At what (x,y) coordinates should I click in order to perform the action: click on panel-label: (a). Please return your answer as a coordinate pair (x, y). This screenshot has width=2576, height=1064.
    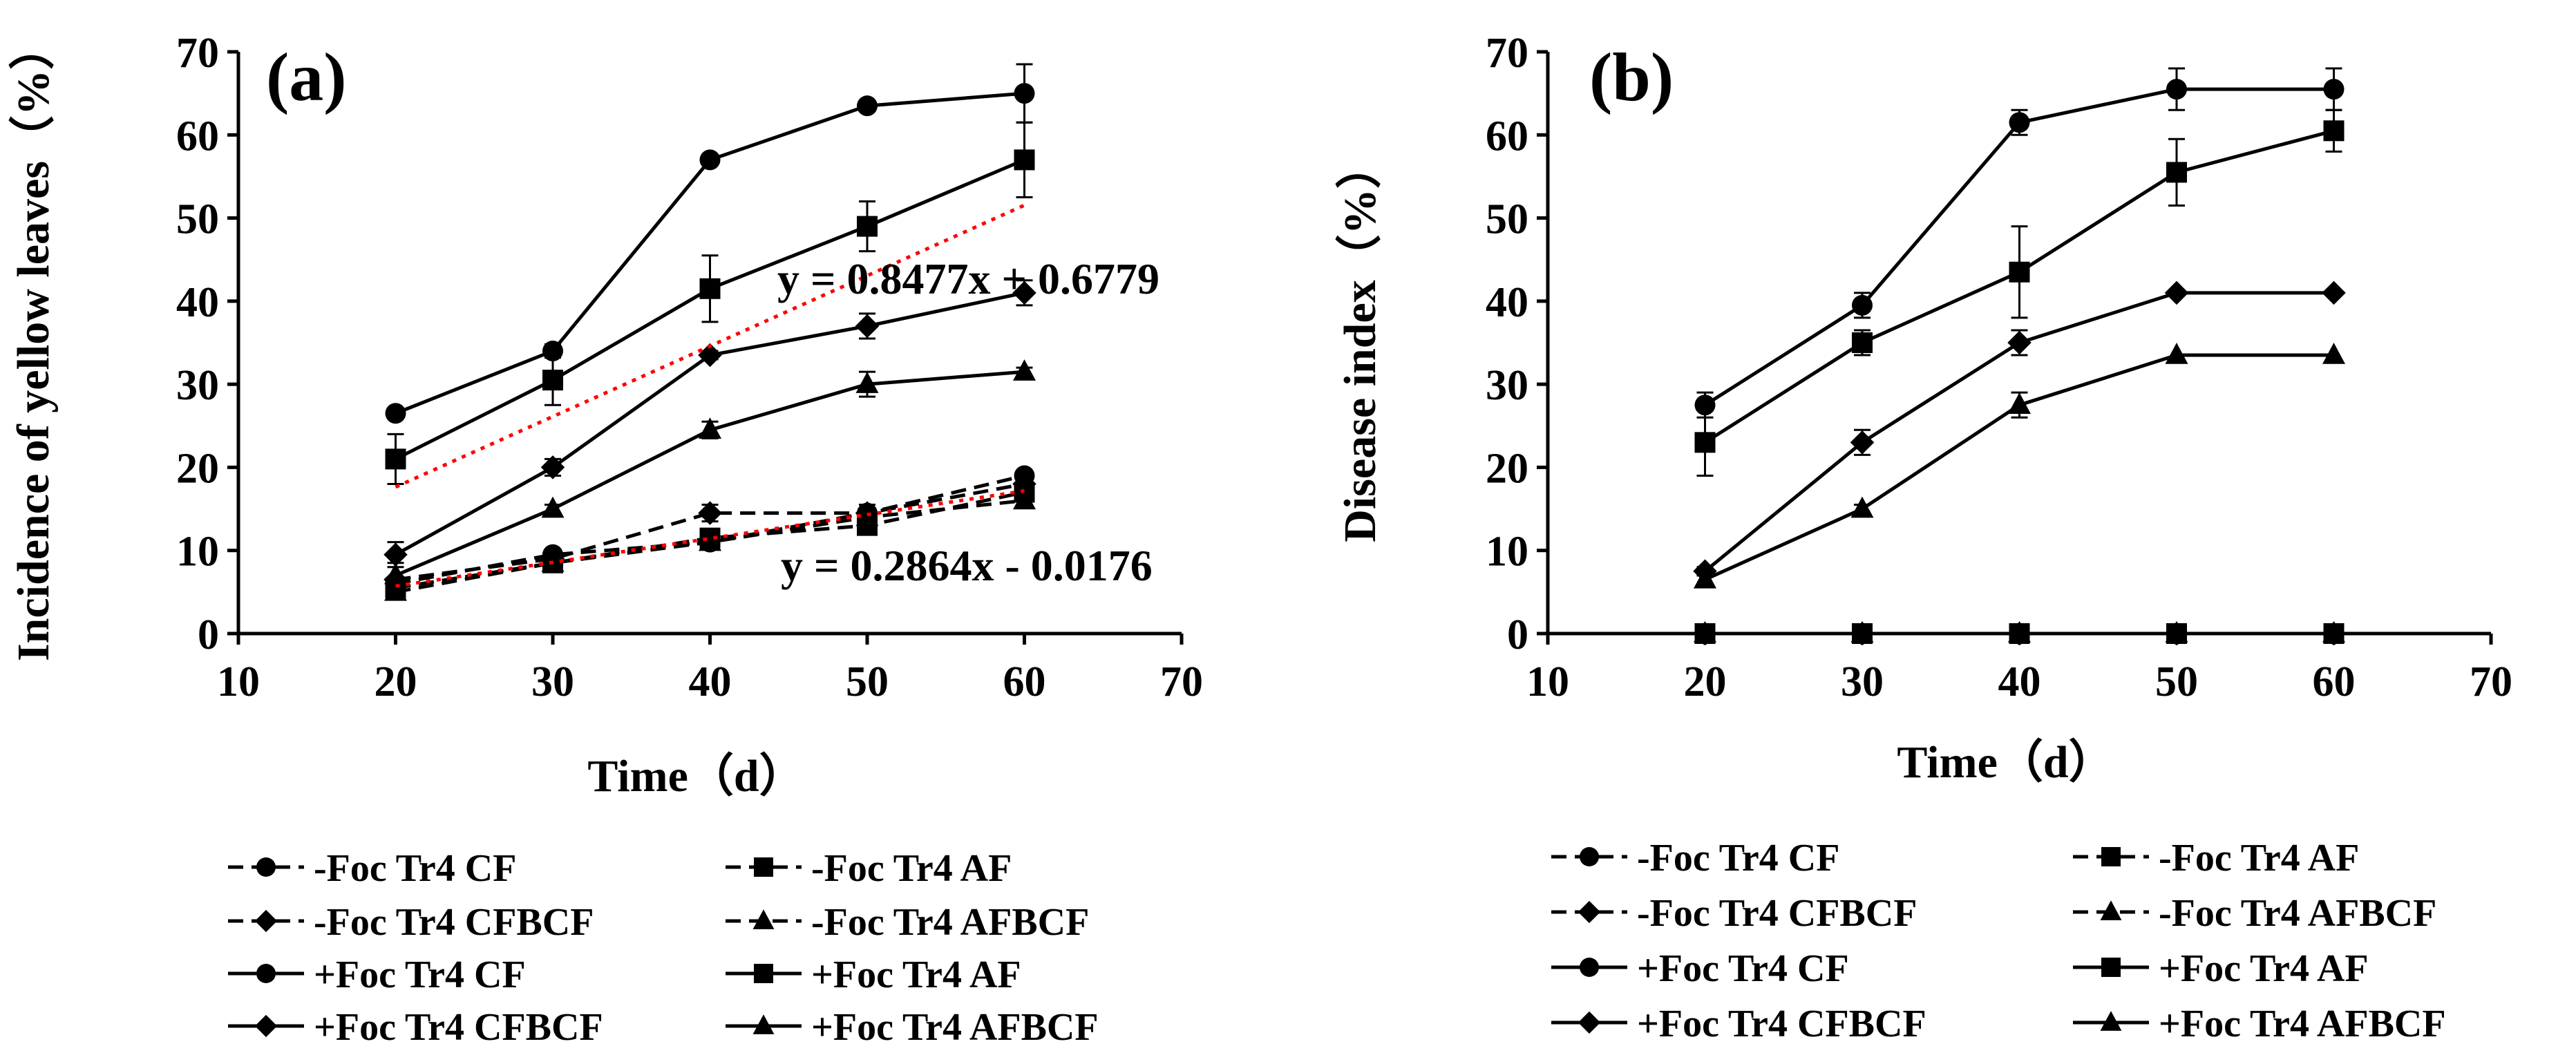
    Looking at the image, I should click on (306, 77).